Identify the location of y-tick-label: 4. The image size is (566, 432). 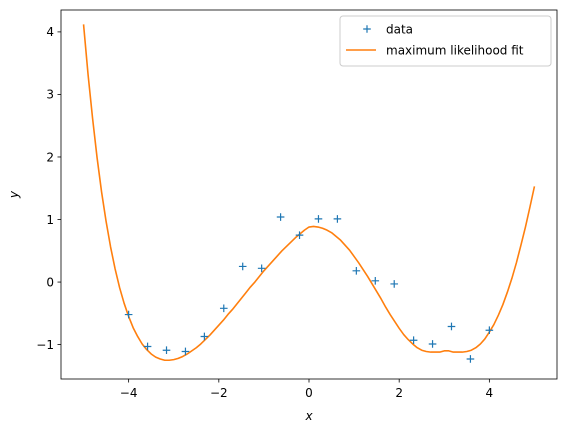
(50, 32).